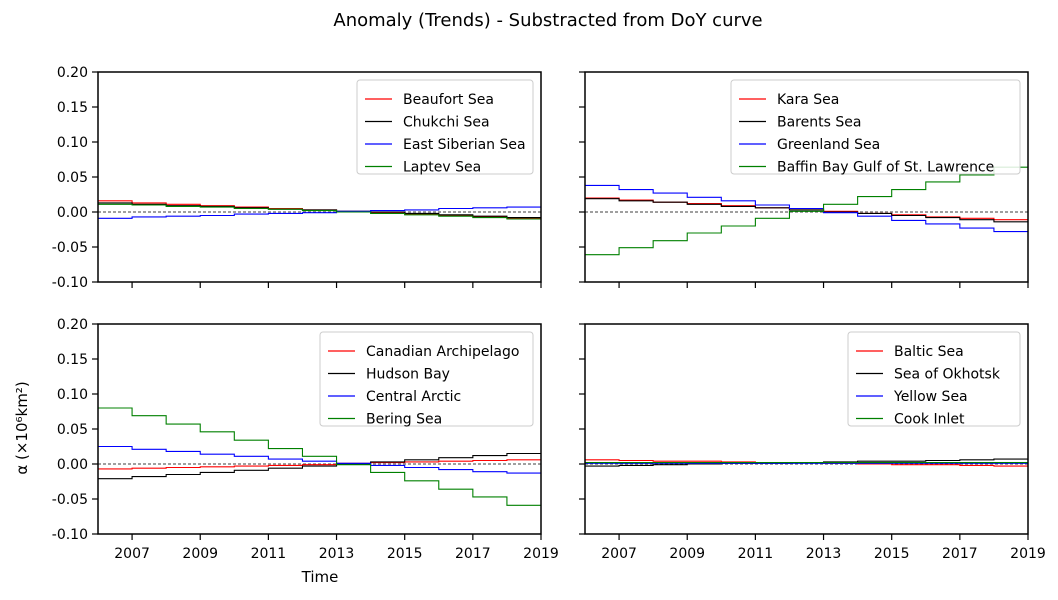 The height and width of the screenshot is (600, 1058). Describe the element at coordinates (929, 420) in the screenshot. I see `legend-entry: Cook Inlet` at that location.